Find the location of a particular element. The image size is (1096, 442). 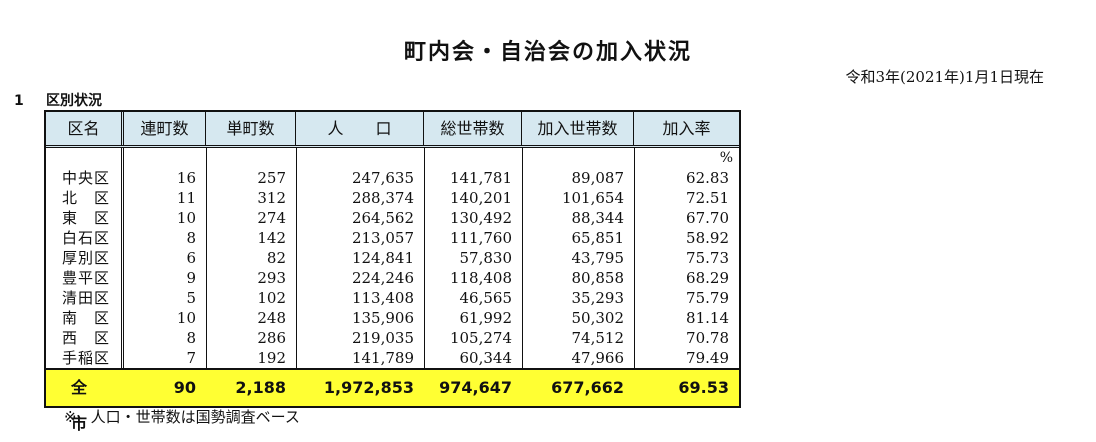

header-ward: 区名 is located at coordinates (85, 128).